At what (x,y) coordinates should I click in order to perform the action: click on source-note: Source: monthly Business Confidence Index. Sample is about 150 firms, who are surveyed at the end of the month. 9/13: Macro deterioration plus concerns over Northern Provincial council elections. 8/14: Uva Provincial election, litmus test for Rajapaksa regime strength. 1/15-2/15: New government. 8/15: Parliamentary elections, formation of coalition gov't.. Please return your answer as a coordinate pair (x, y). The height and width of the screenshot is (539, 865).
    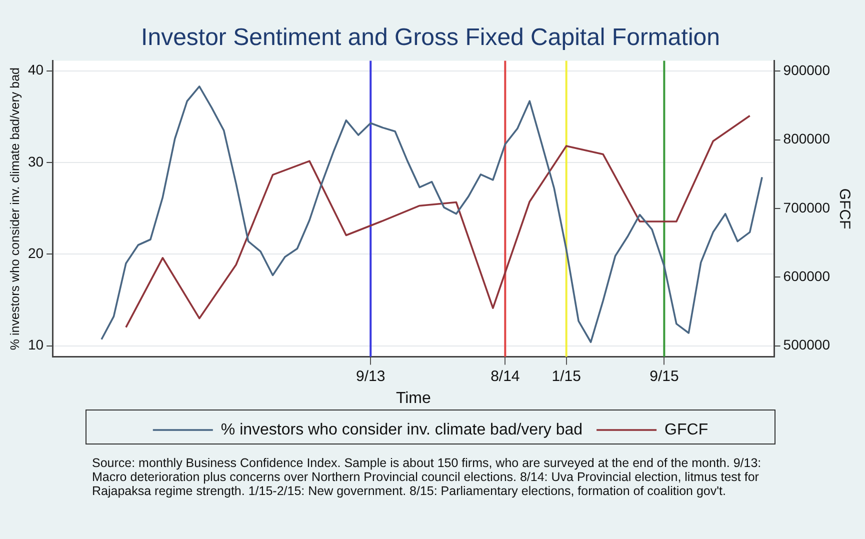
    Looking at the image, I should click on (427, 477).